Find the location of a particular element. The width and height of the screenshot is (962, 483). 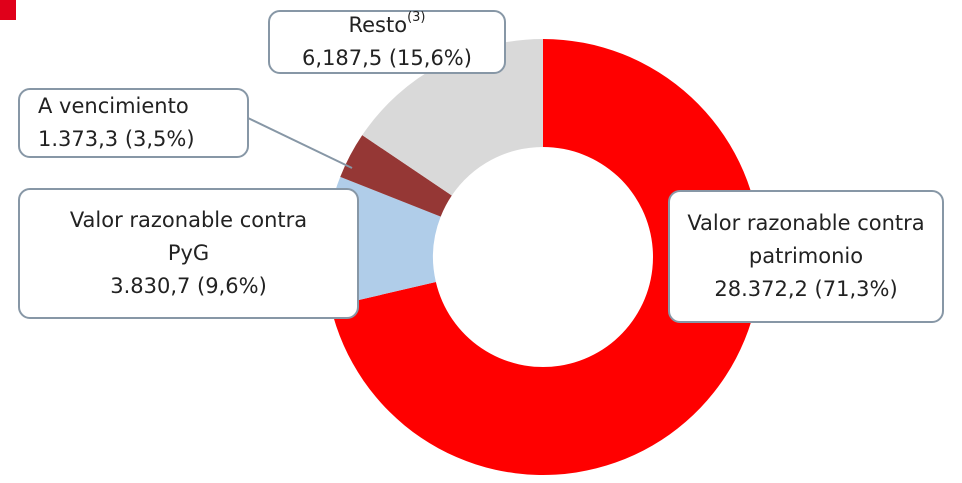

corner-mark is located at coordinates (8, 10).